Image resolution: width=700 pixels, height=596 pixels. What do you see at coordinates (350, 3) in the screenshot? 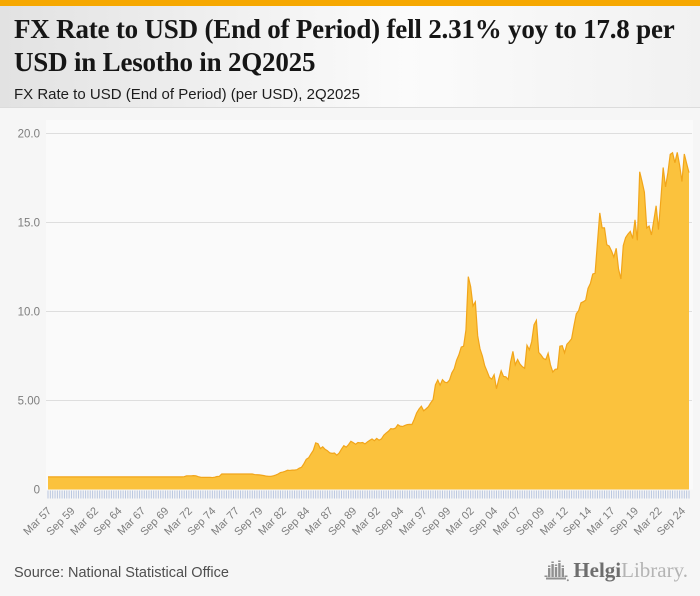
I see `top-accent-bar` at bounding box center [350, 3].